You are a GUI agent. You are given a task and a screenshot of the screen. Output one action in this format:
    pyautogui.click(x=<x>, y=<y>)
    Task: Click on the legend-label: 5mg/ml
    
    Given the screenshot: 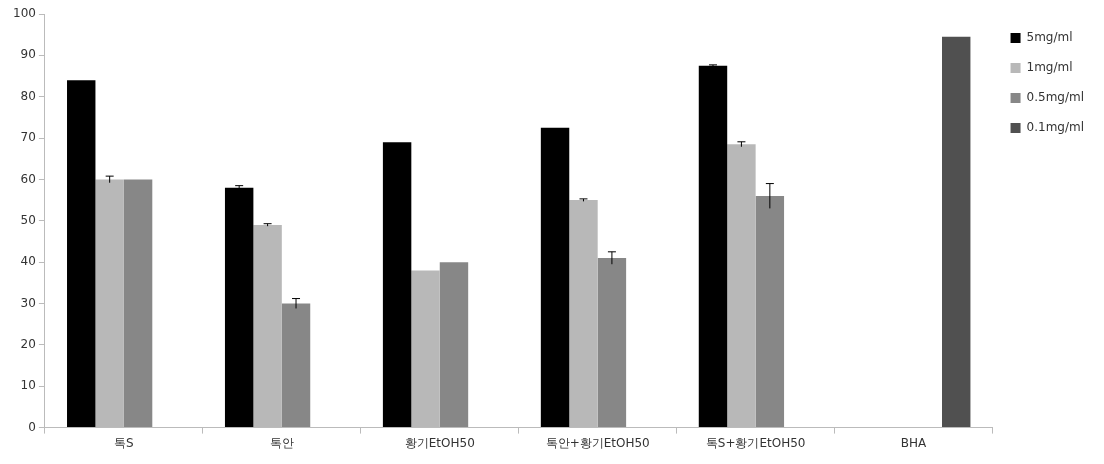 What is the action you would take?
    pyautogui.click(x=1049, y=37)
    